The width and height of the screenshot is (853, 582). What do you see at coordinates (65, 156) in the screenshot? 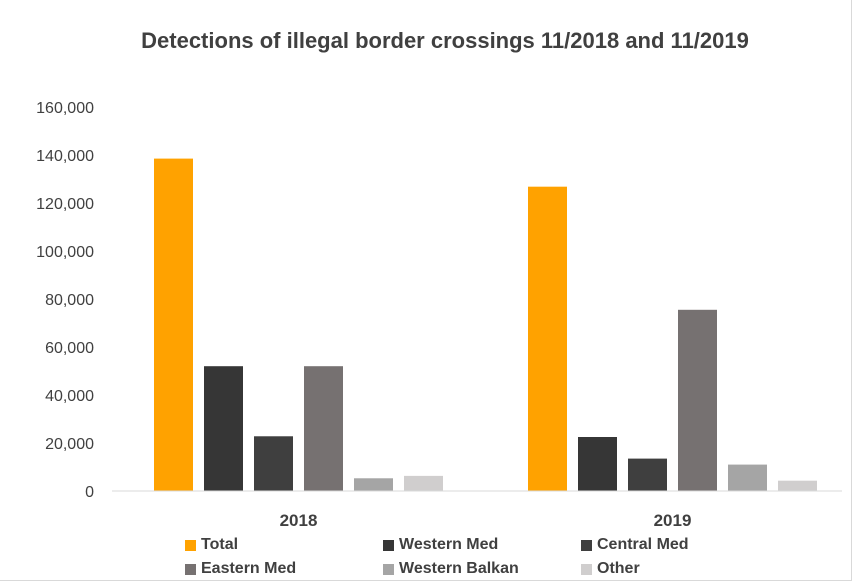
I see `y-tick-label: 140,000` at bounding box center [65, 156].